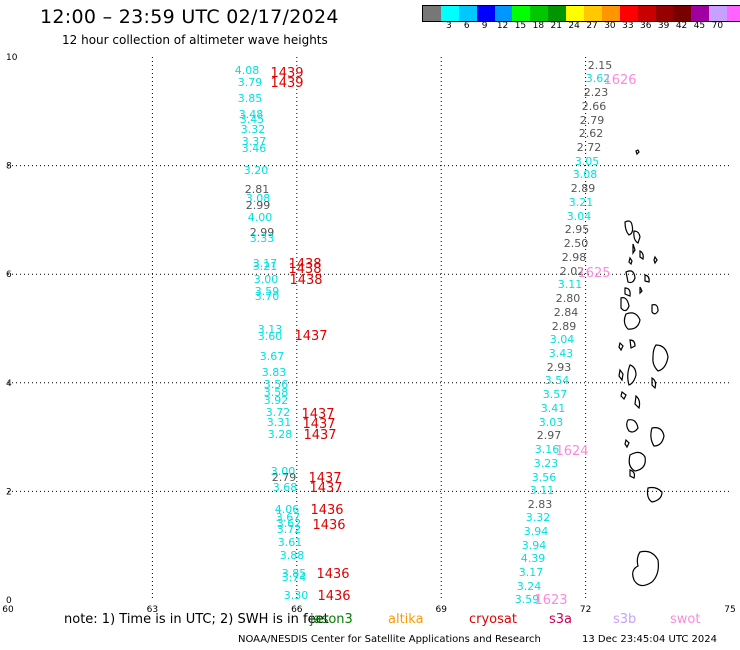 The width and height of the screenshot is (740, 650). What do you see at coordinates (591, 133) in the screenshot?
I see `wave-height-value: 2.62` at bounding box center [591, 133].